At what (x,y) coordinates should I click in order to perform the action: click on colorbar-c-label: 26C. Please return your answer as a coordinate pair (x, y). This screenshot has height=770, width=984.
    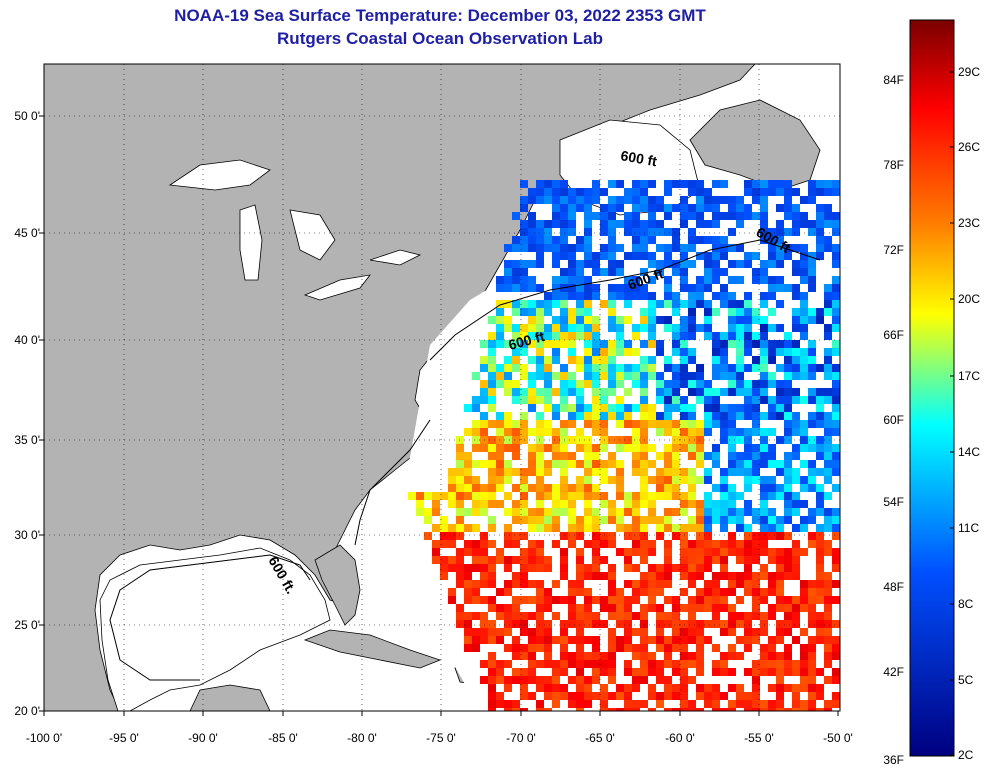
    Looking at the image, I should click on (969, 147).